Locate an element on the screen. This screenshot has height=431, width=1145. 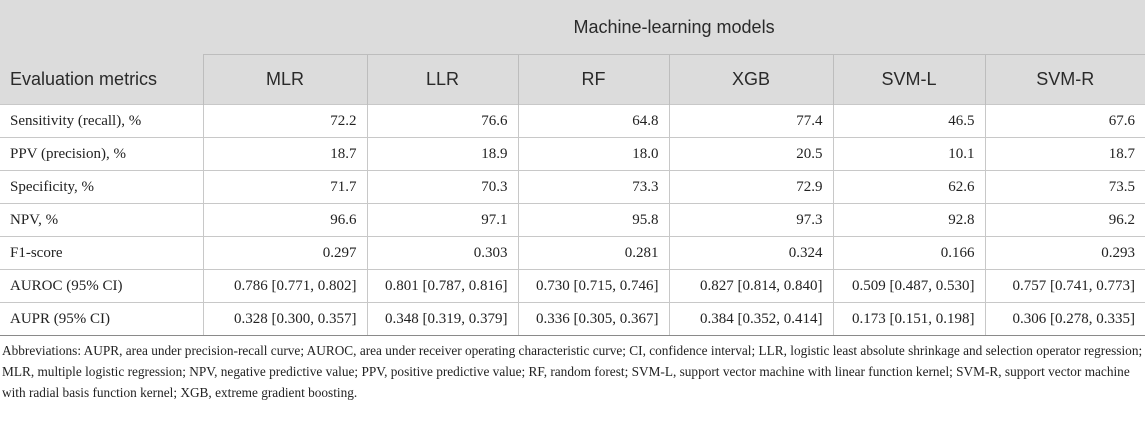
table-cell: 0.348 [0.319, 0.379] is located at coordinates (442, 319).